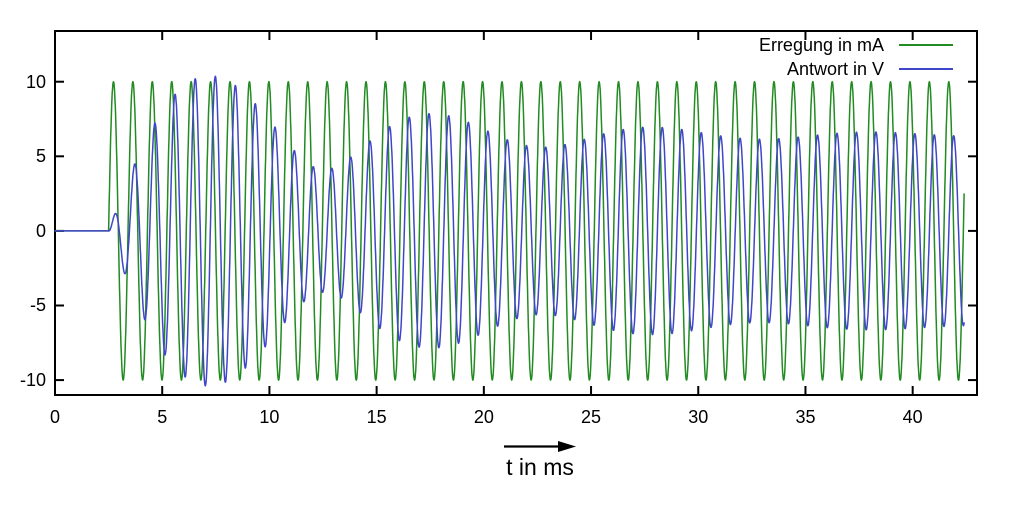  What do you see at coordinates (821, 44) in the screenshot?
I see `legend-label-erregung: Erregung in mA` at bounding box center [821, 44].